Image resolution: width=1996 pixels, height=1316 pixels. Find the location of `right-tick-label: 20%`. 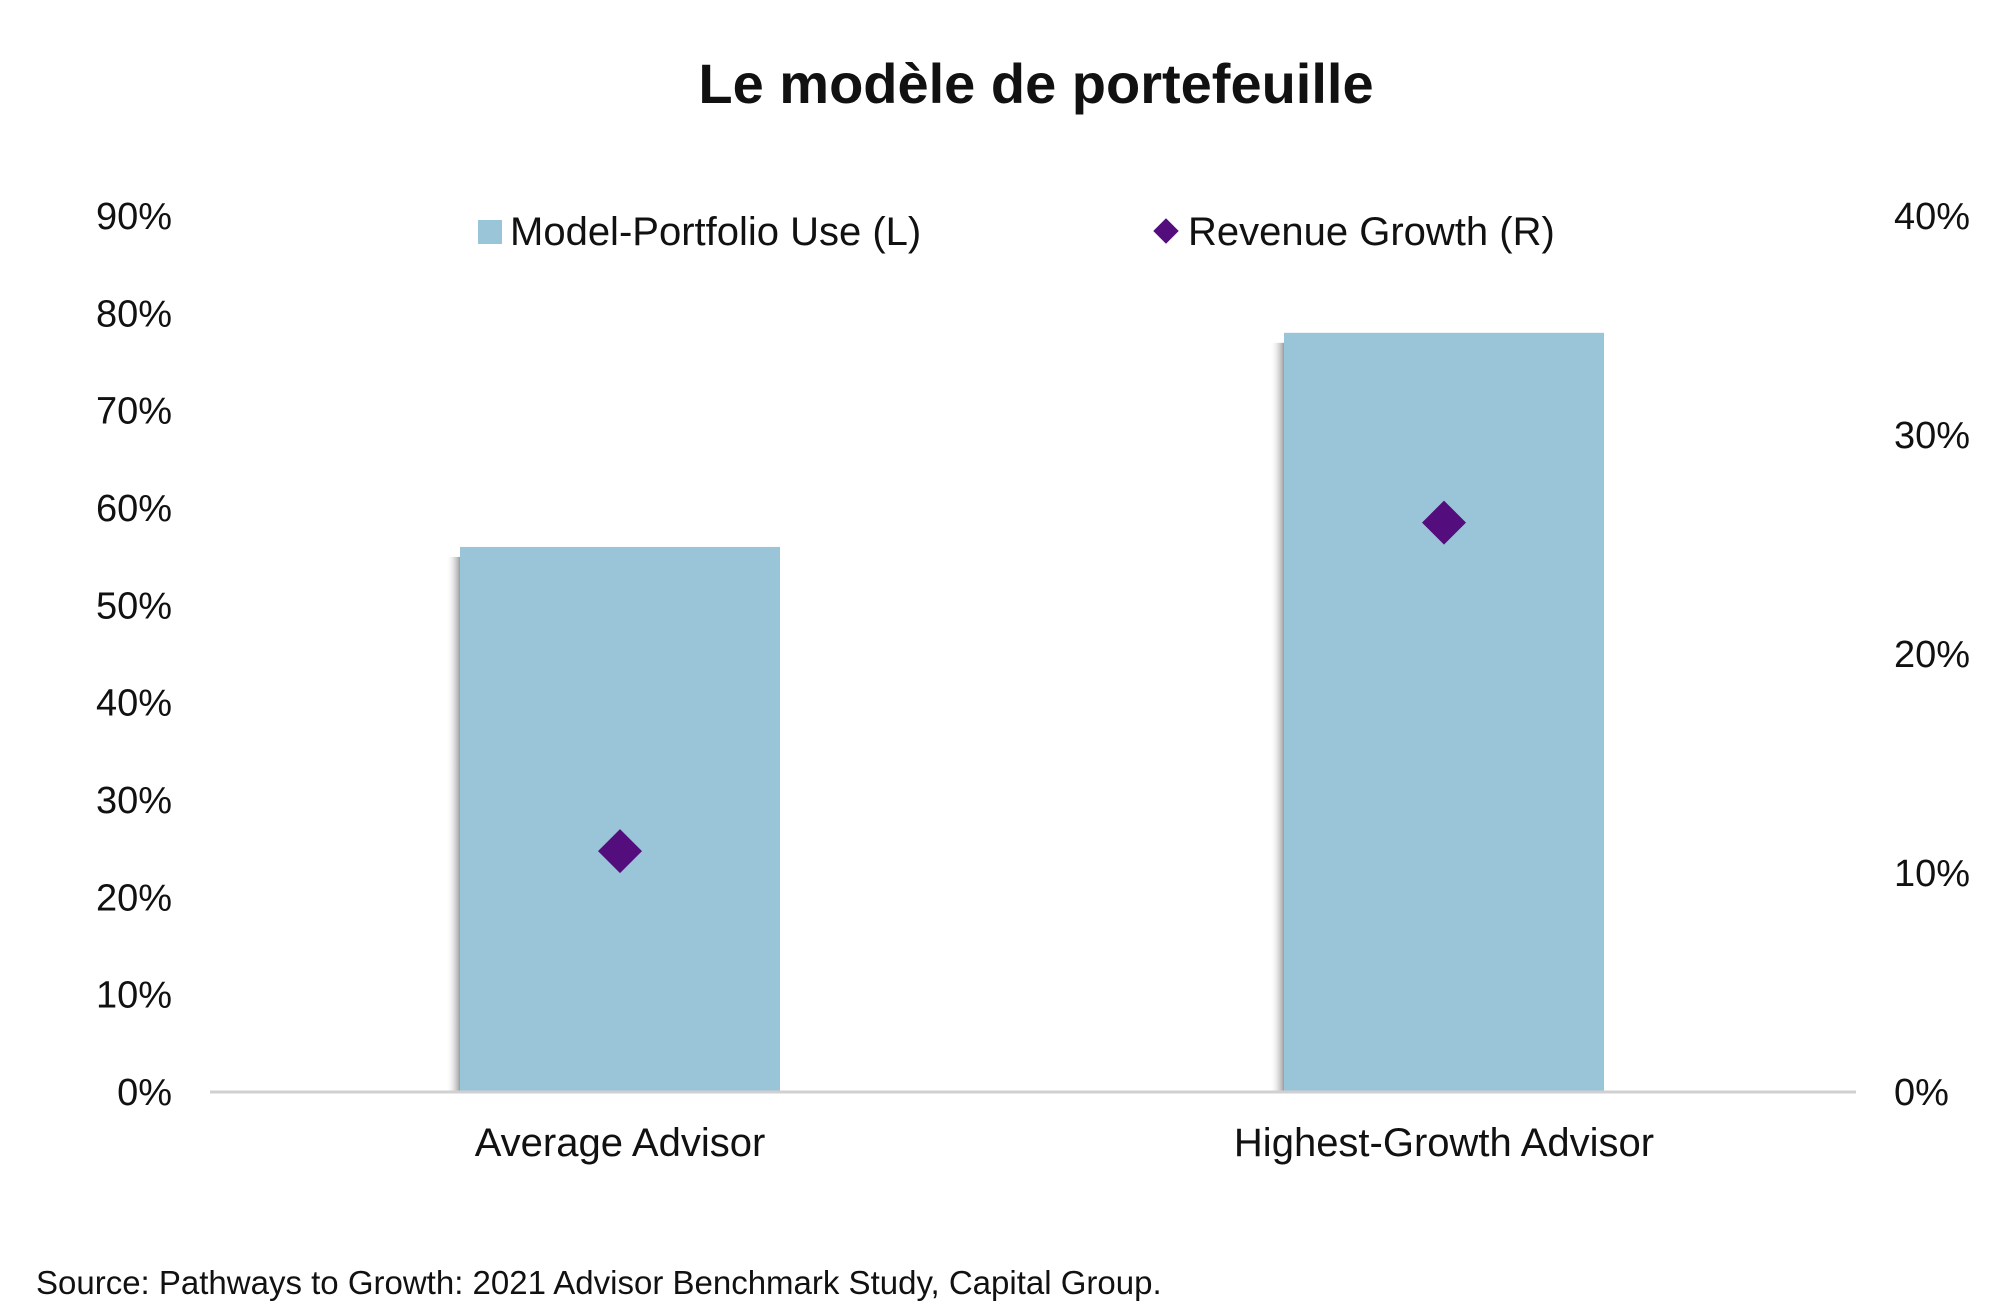

right-tick-label: 20% is located at coordinates (1932, 655).